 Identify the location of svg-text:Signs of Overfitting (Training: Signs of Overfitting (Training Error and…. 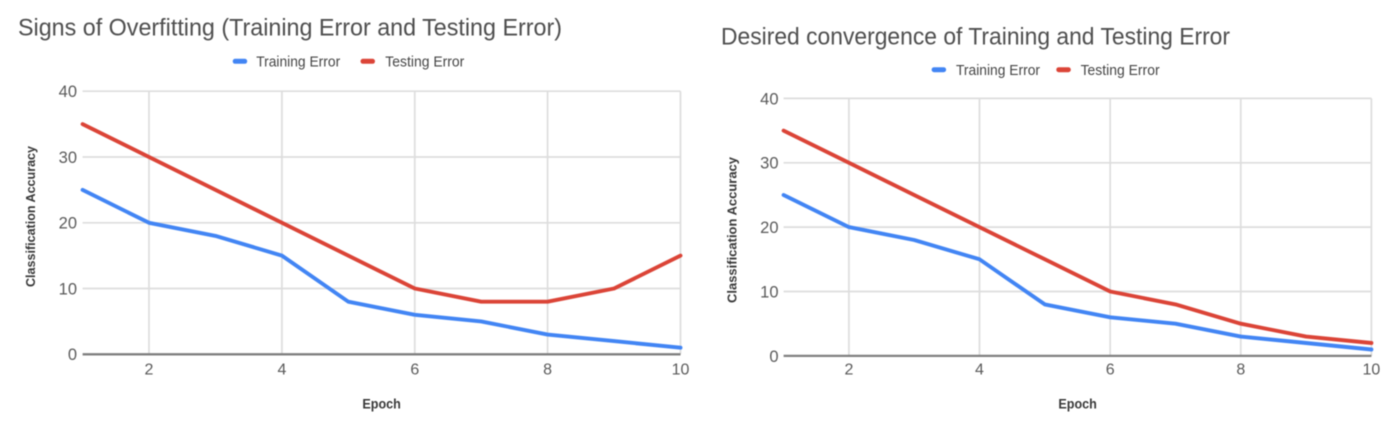
(290, 27).